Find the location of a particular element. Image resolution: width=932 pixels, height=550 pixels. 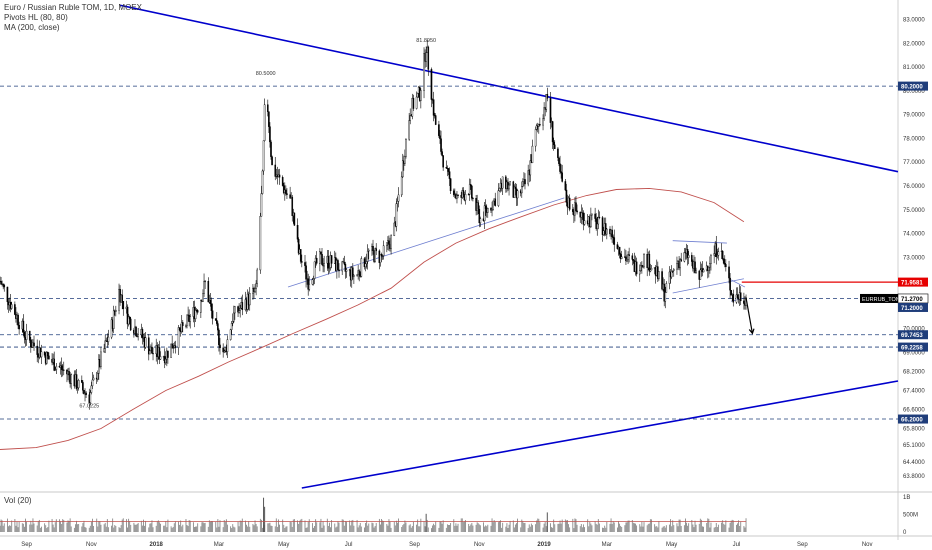

pivot-label: 80.5000 is located at coordinates (266, 74).